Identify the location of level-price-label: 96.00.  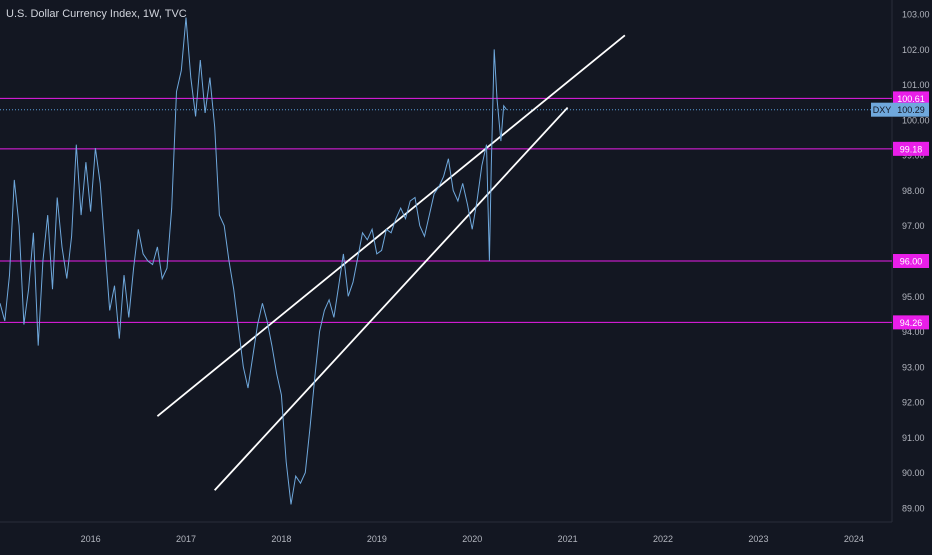
(911, 262).